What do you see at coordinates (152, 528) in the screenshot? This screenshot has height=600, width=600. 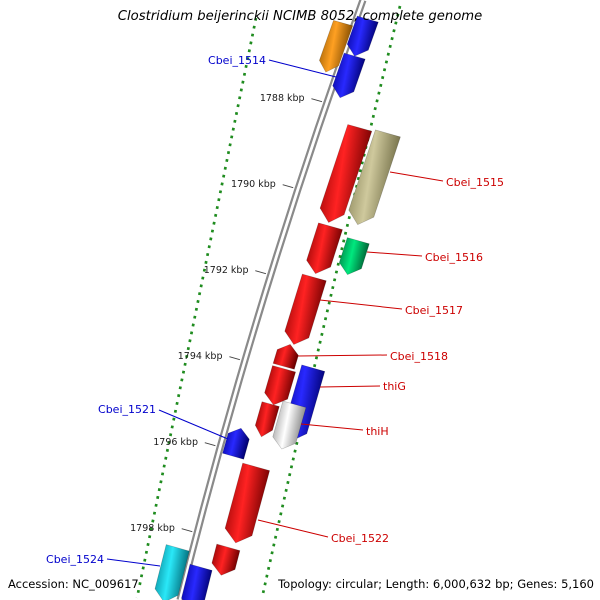 I see `tick-label-1798-kbp: 1798 kbp` at bounding box center [152, 528].